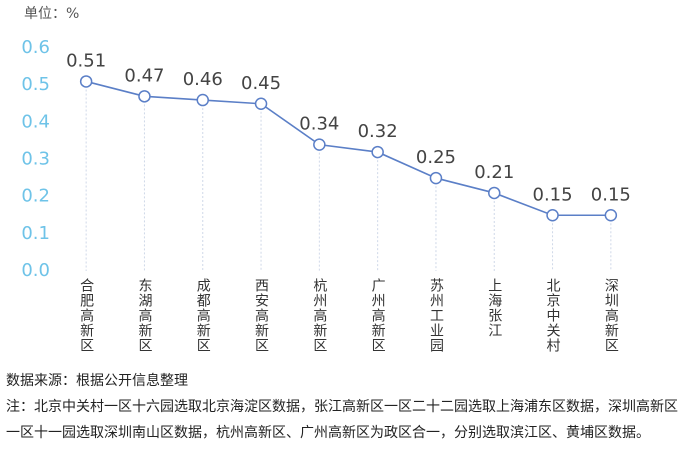 The width and height of the screenshot is (694, 475). I want to click on source: 数据来源：根据公开信息整理, so click(97, 381).